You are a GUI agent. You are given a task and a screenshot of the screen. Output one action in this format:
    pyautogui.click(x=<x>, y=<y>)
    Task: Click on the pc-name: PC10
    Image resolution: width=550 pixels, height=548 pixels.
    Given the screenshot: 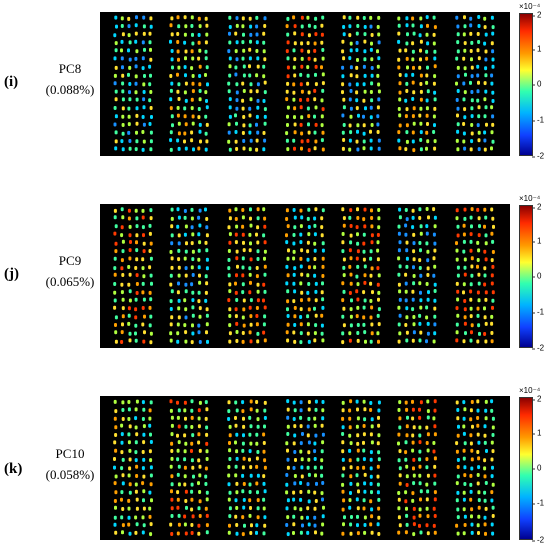 What is the action you would take?
    pyautogui.click(x=70, y=453)
    